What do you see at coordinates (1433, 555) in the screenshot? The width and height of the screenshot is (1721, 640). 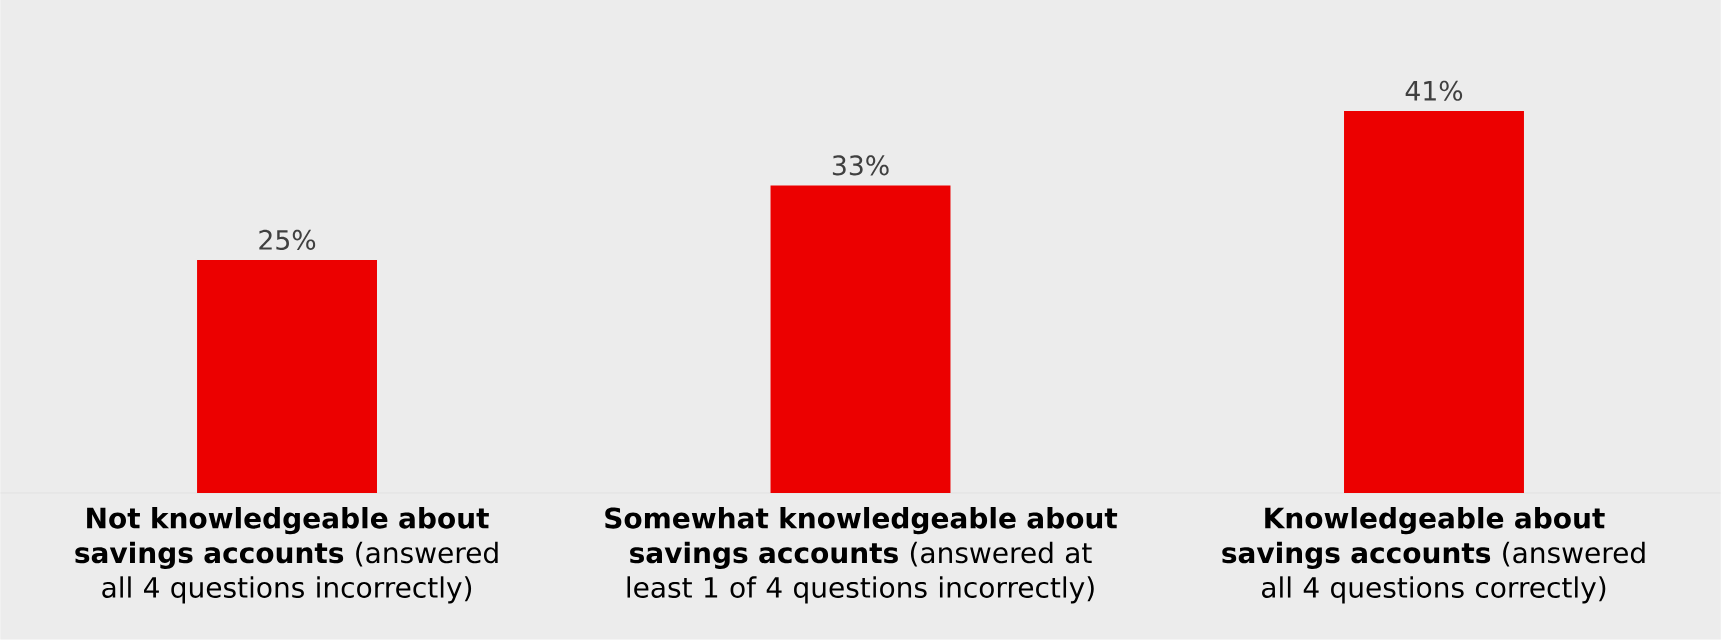 I see `x-tick-label: Knowledgeable about savings accounts (answered all 4 questions correctly)` at bounding box center [1433, 555].